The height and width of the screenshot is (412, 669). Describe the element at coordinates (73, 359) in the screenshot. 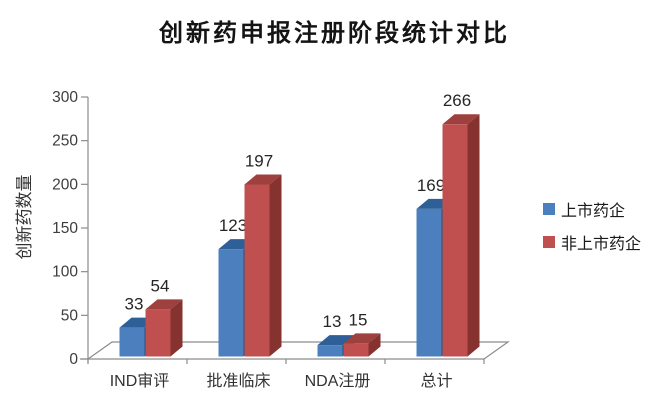

I see `y-tick-label: 0` at that location.